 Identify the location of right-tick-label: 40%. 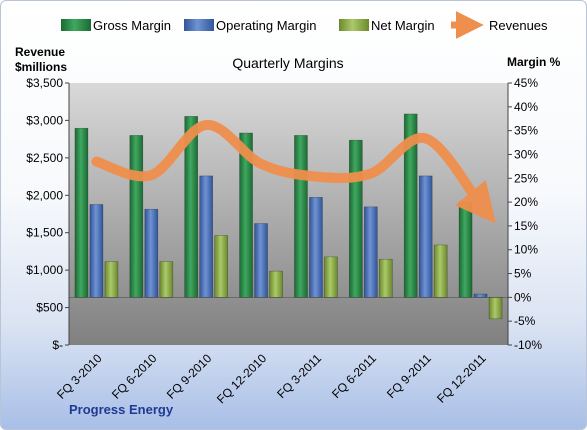
(526, 107).